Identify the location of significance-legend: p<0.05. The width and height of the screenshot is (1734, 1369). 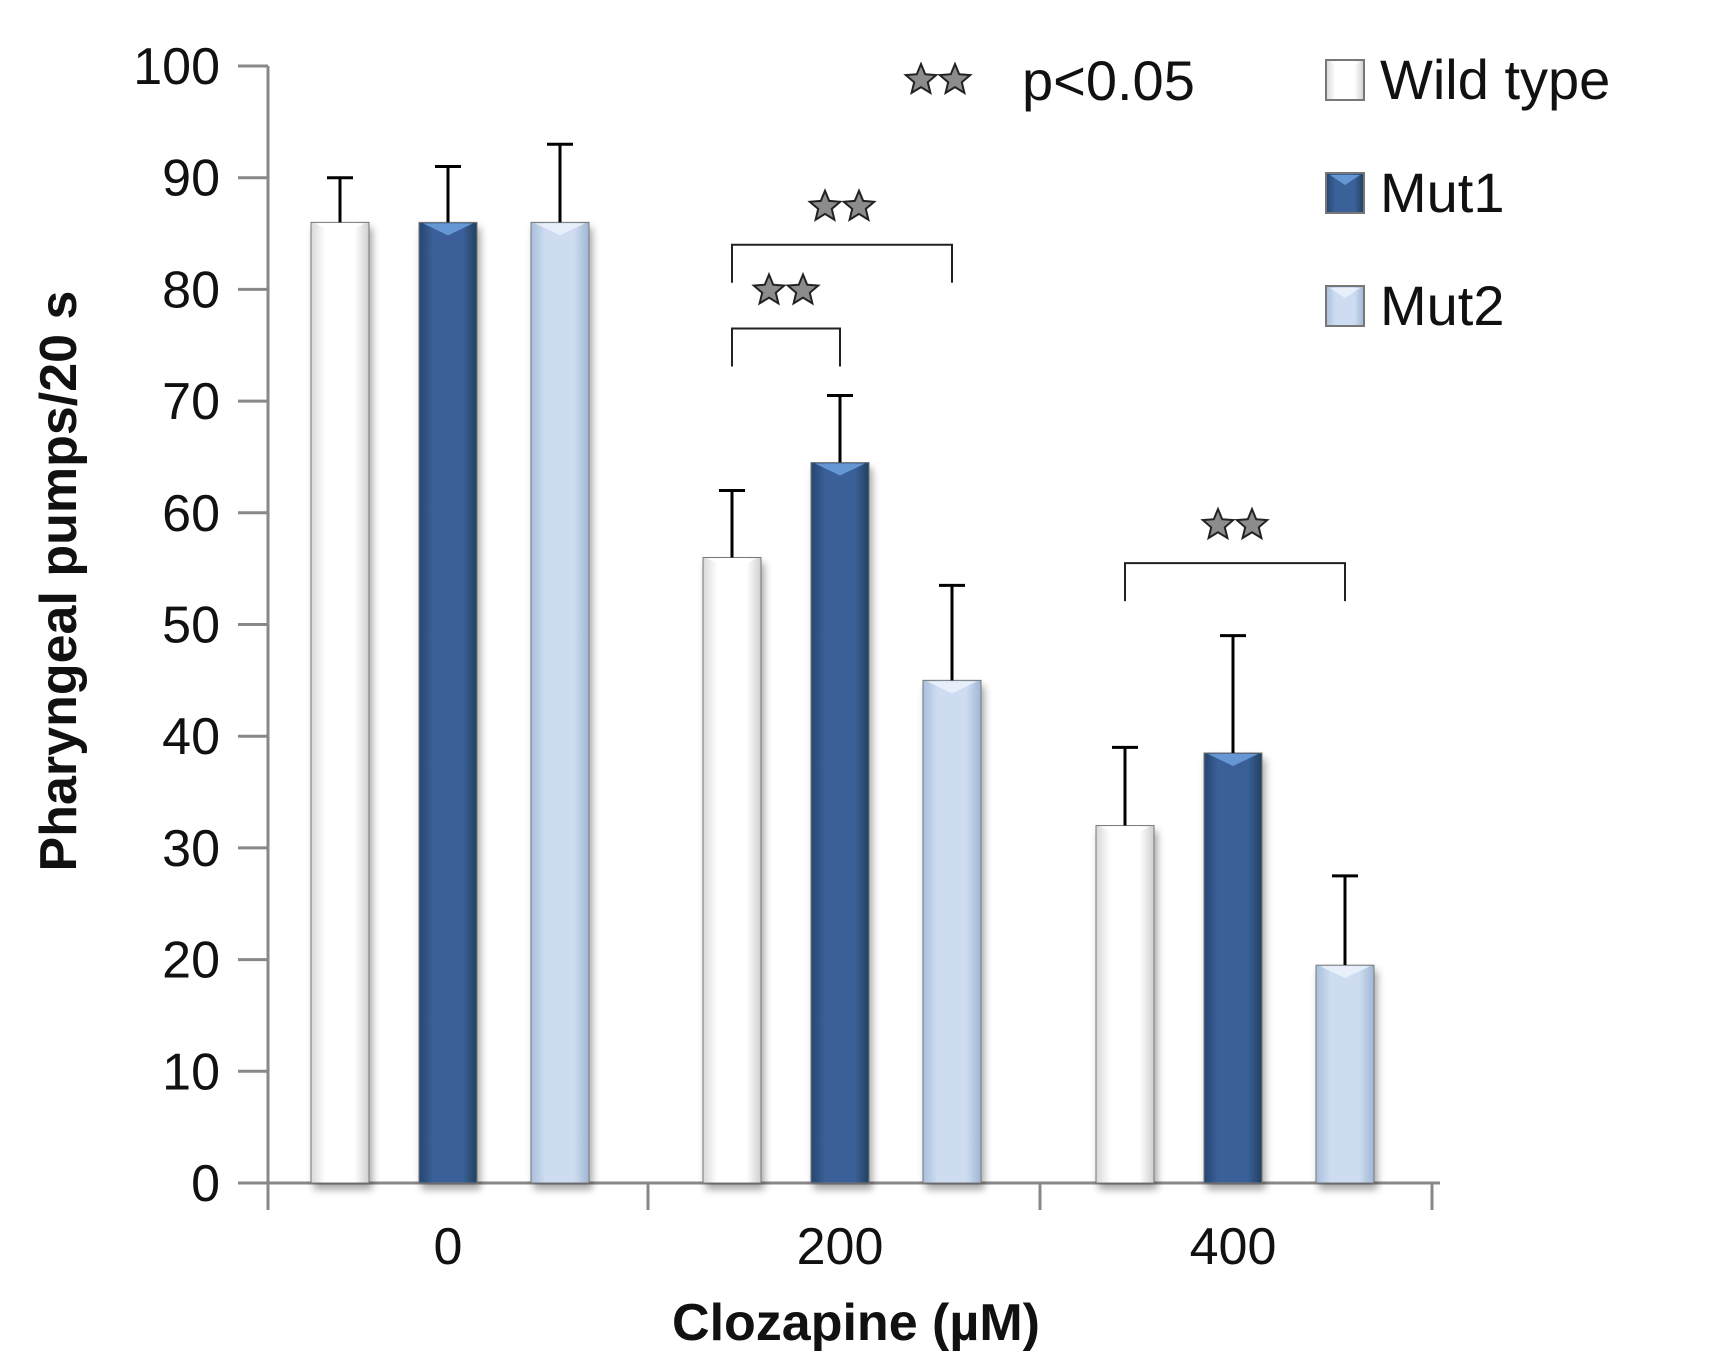
(1049, 80).